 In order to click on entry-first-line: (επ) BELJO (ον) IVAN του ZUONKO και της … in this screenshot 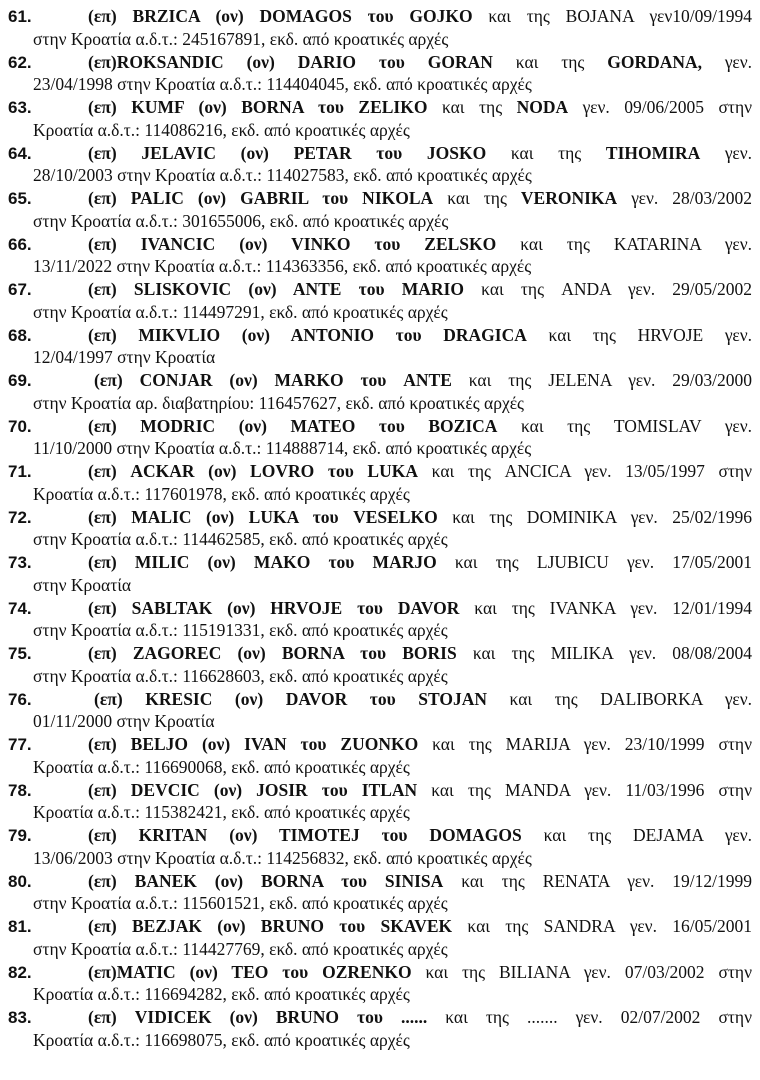, I will do `click(420, 744)`.